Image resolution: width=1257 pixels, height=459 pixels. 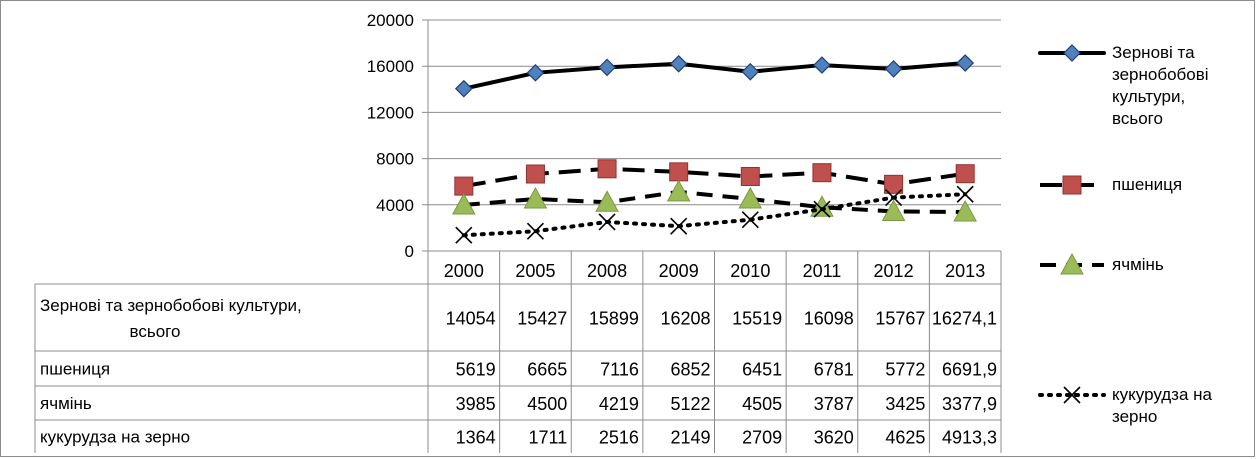 What do you see at coordinates (607, 271) in the screenshot?
I see `x-tick-label: 2008` at bounding box center [607, 271].